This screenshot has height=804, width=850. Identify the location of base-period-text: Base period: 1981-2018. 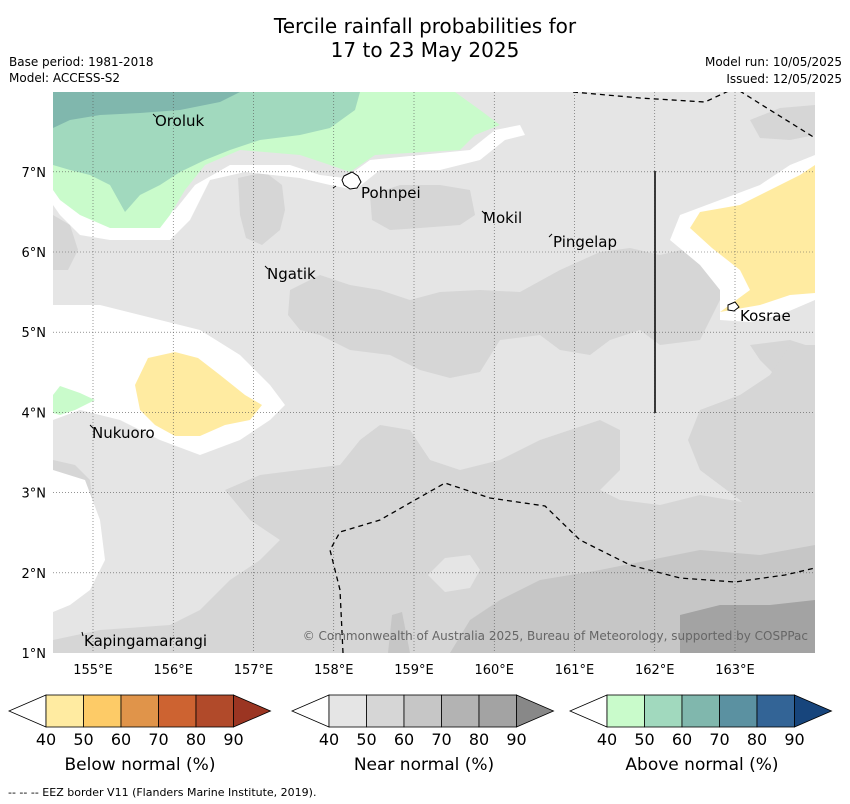
(81, 62).